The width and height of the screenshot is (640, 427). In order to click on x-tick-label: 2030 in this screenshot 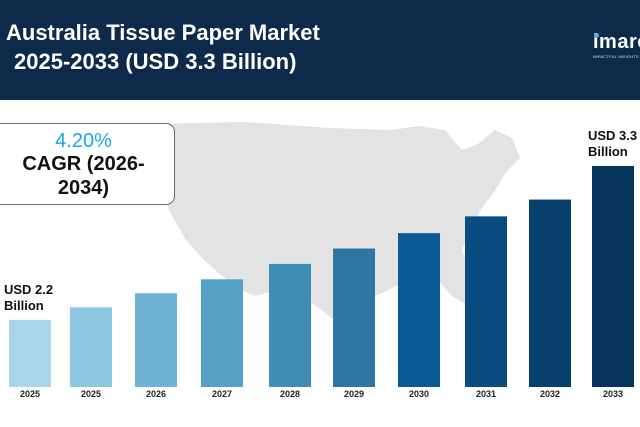, I will do `click(419, 394)`.